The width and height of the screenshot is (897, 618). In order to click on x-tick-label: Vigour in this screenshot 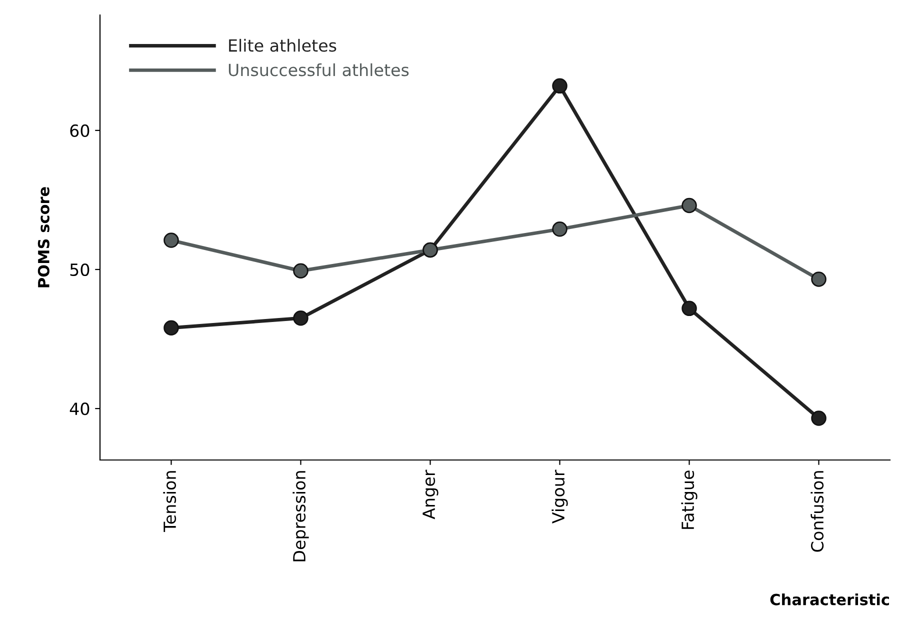, I will do `click(560, 497)`.